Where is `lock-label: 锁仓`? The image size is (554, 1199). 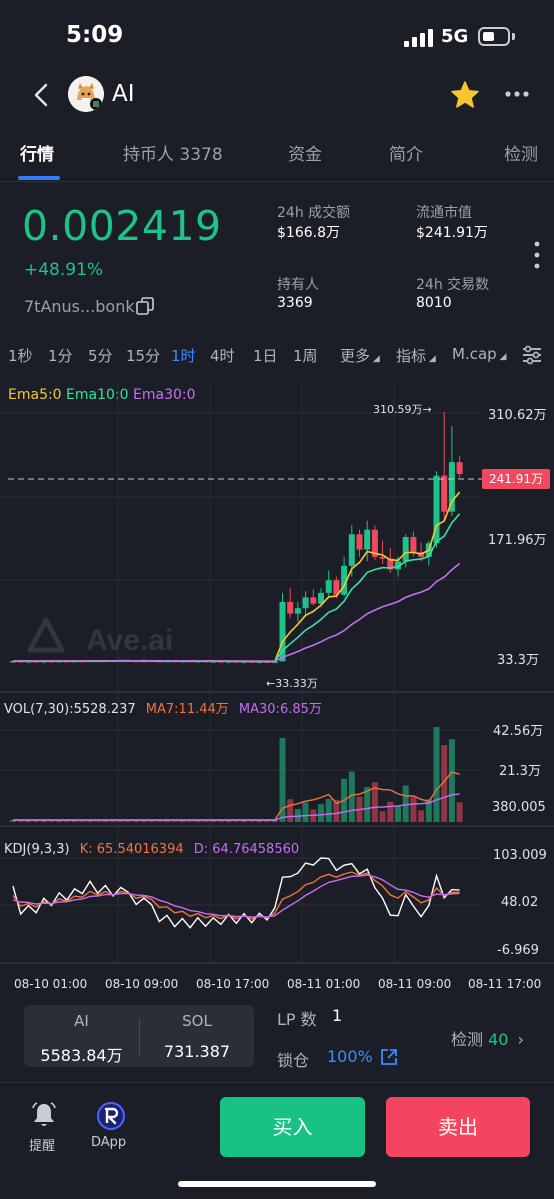
lock-label: 锁仓 is located at coordinates (293, 1060).